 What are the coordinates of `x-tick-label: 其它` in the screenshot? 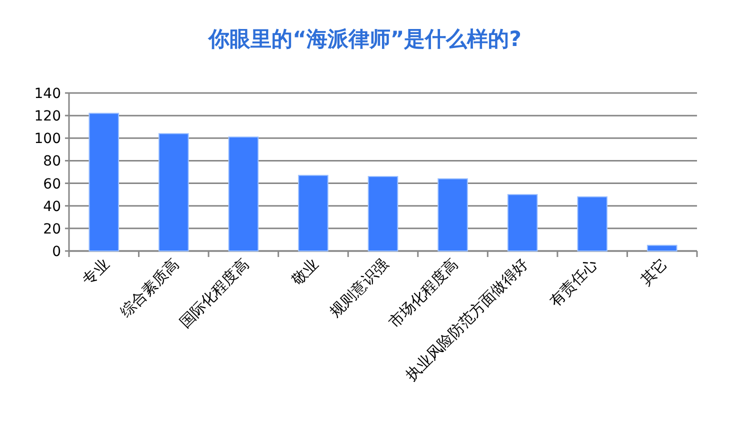 It's located at (654, 272).